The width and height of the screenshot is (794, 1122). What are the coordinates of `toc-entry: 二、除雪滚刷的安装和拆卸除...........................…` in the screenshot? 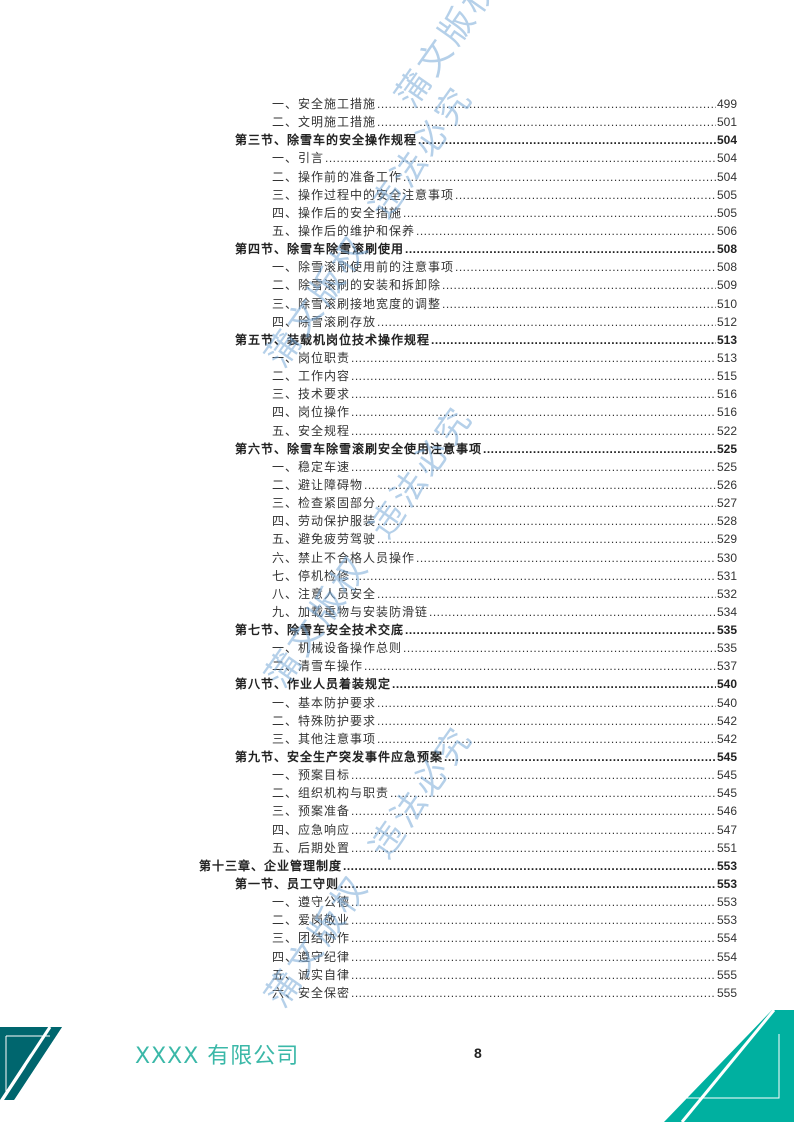 It's located at (504, 285).